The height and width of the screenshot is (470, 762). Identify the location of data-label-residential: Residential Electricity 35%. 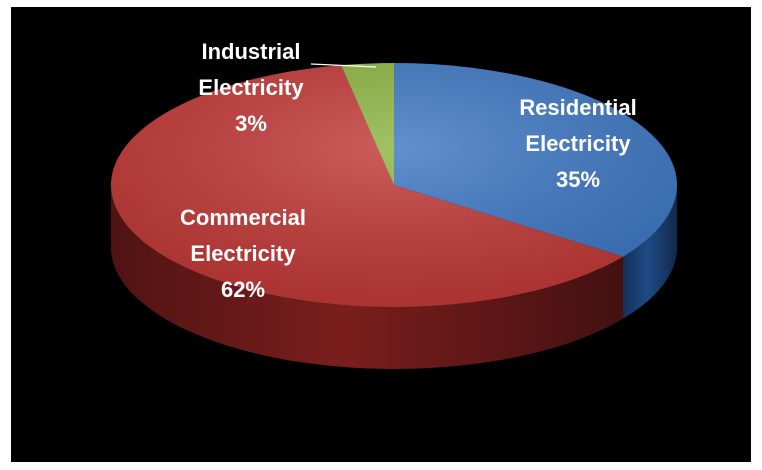
(577, 143).